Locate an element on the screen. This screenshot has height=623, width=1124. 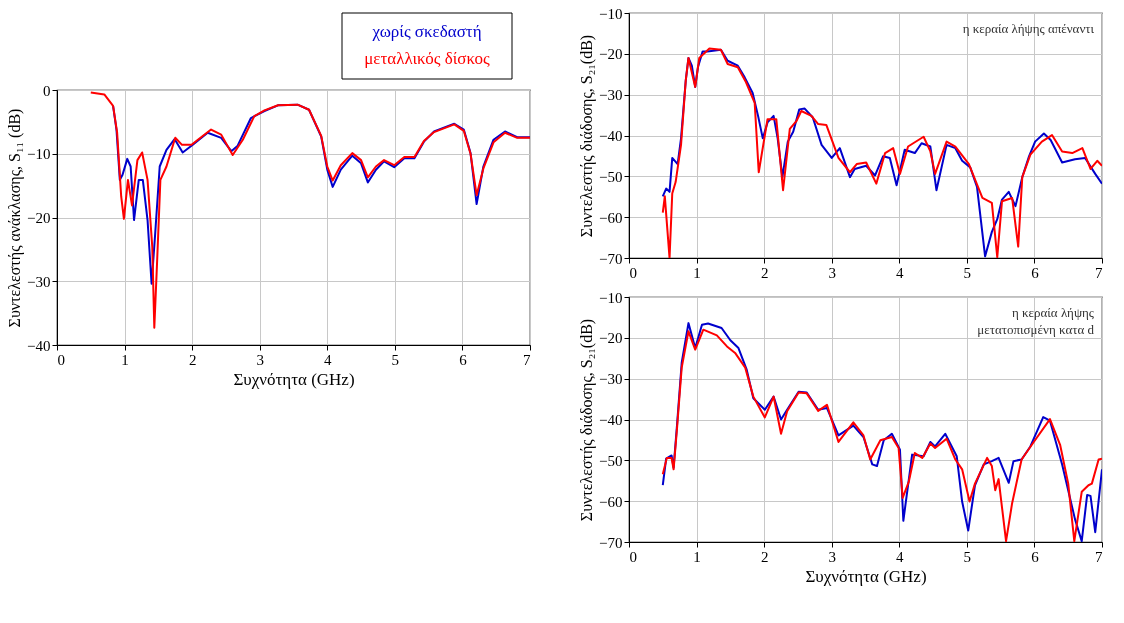
text: μεταλλικός δίσκος is located at coordinates (427, 58).